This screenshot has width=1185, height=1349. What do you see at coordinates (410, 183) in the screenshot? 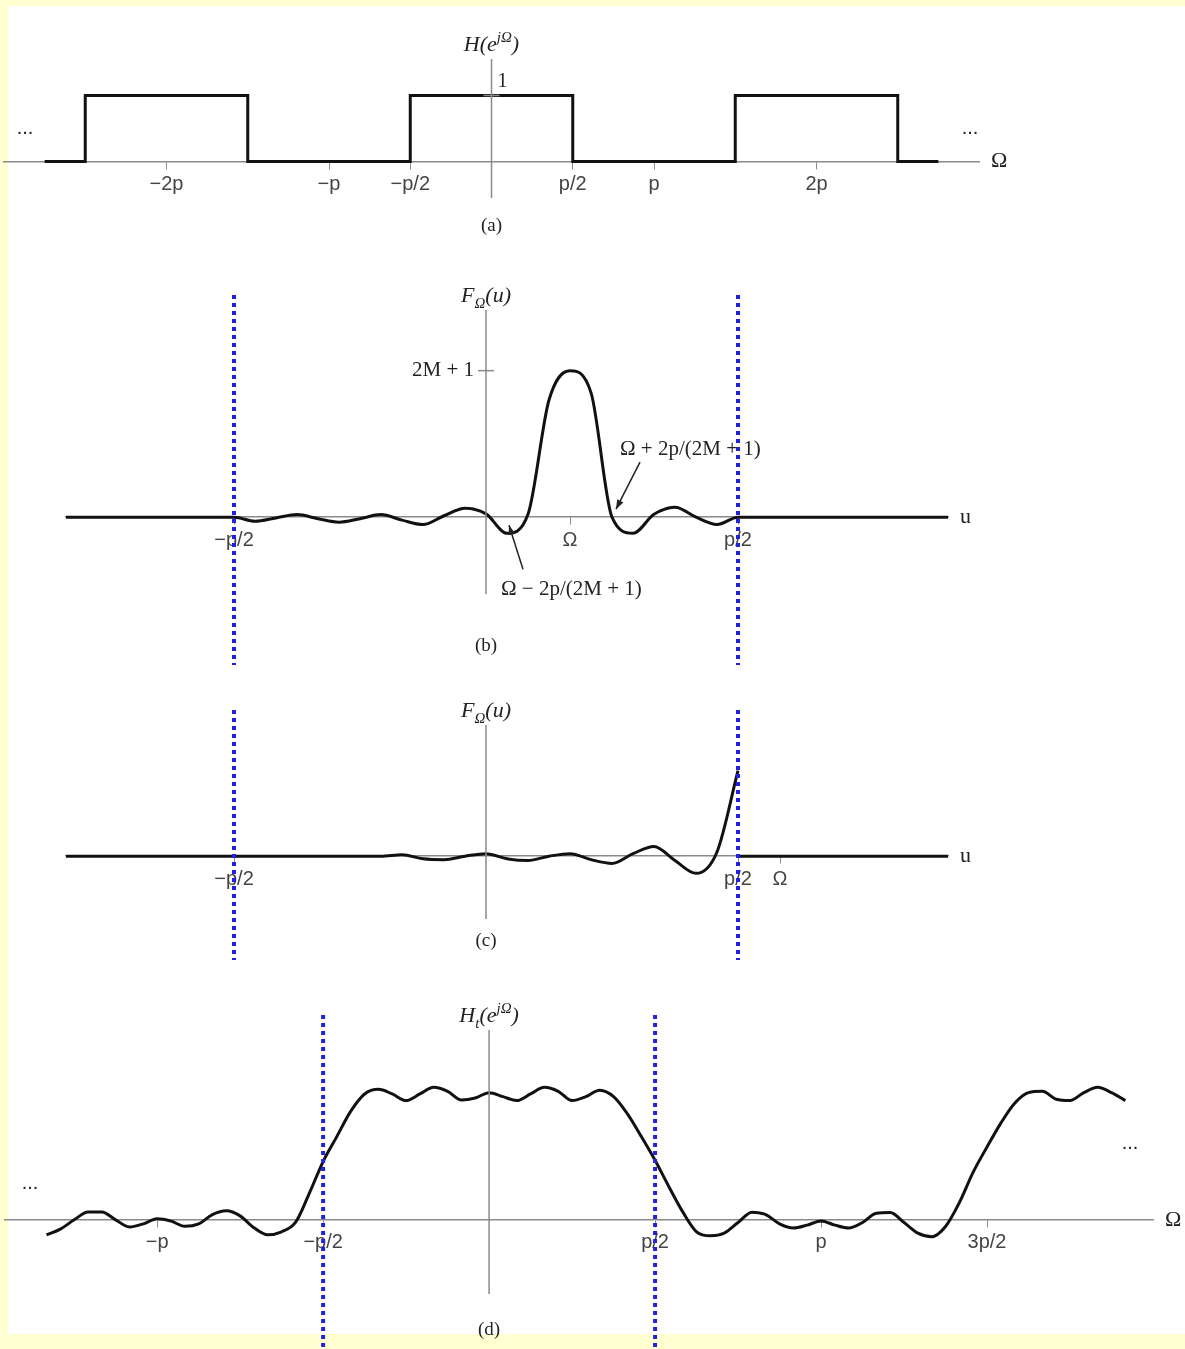
I see `x-tick-label: −p/2` at bounding box center [410, 183].